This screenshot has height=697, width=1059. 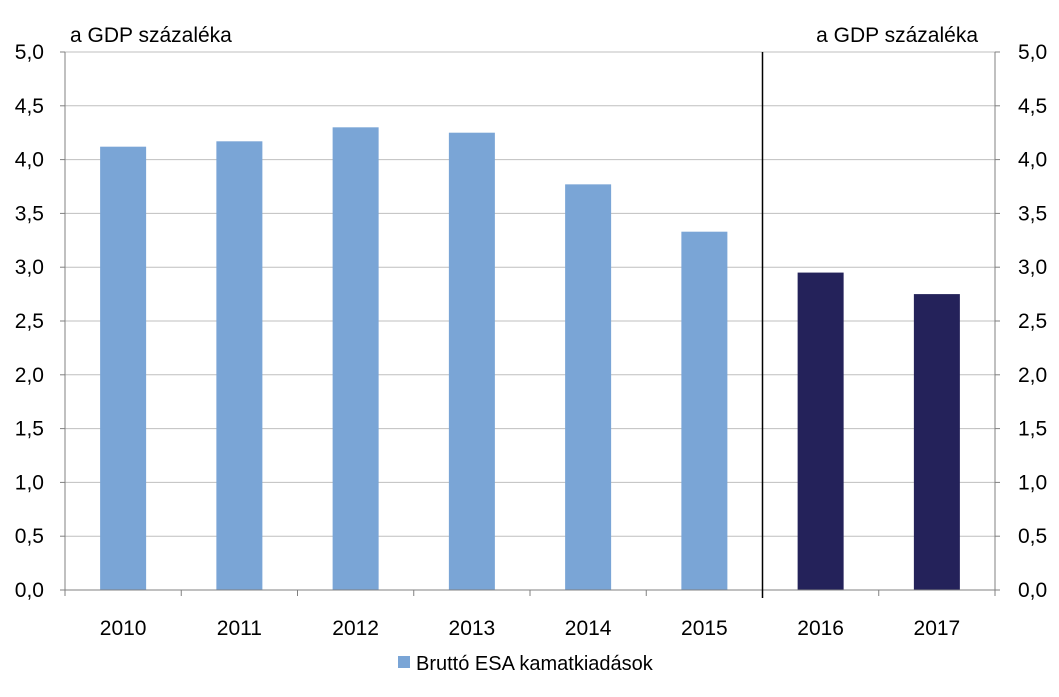 What do you see at coordinates (29, 160) in the screenshot?
I see `y-tick-label-left: 4,0` at bounding box center [29, 160].